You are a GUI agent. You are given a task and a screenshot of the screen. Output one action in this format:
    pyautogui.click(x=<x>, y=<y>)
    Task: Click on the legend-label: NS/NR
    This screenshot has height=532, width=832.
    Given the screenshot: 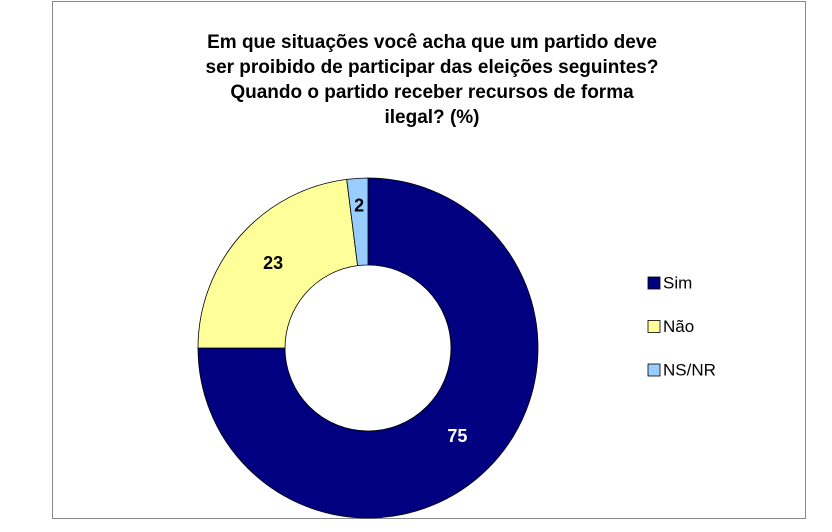 What is the action you would take?
    pyautogui.click(x=689, y=369)
    